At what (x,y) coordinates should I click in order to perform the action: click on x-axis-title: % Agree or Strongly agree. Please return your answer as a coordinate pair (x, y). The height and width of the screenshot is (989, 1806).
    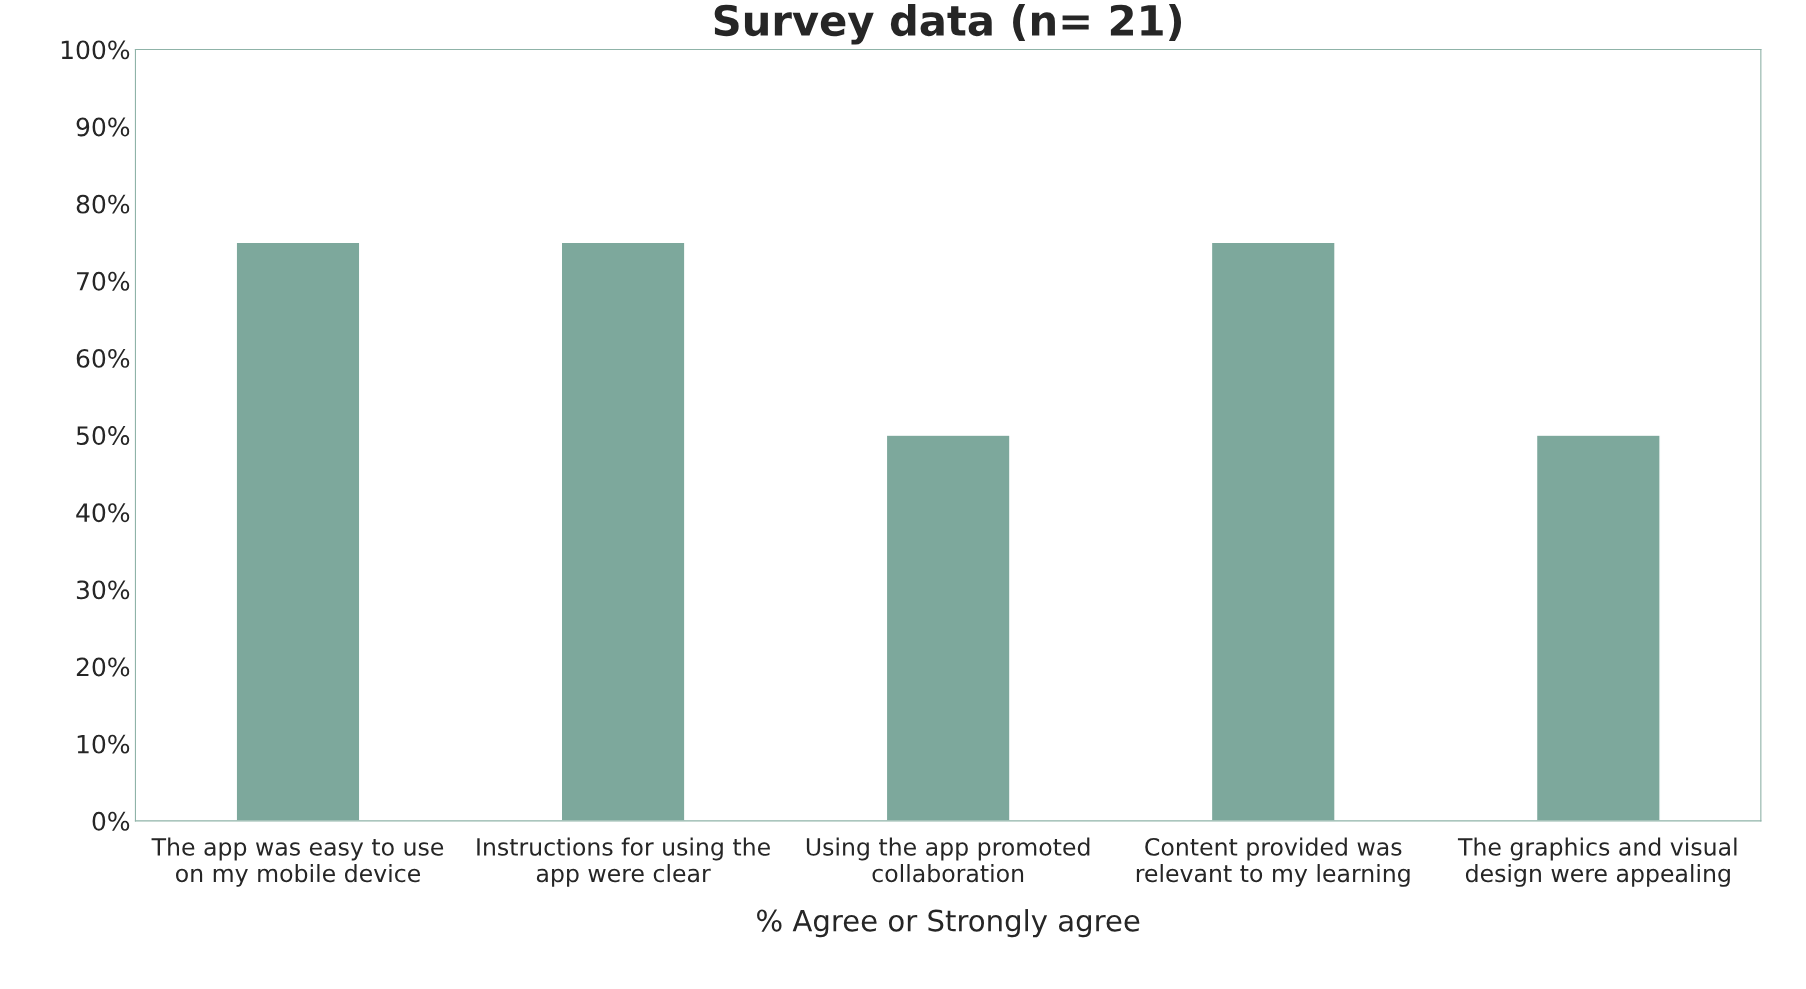
    Looking at the image, I should click on (948, 923).